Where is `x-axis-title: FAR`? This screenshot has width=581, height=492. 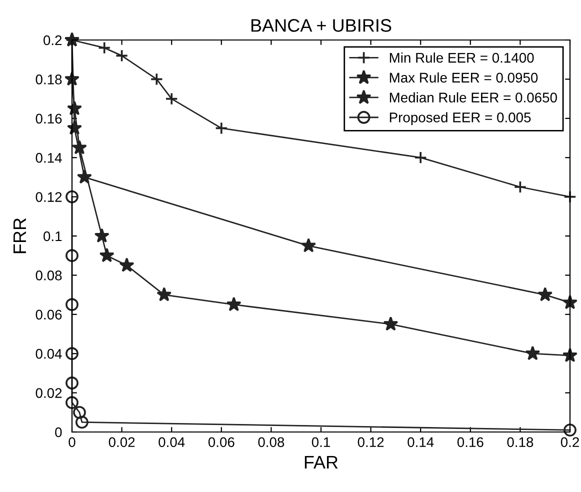
x-axis-title: FAR is located at coordinates (321, 462).